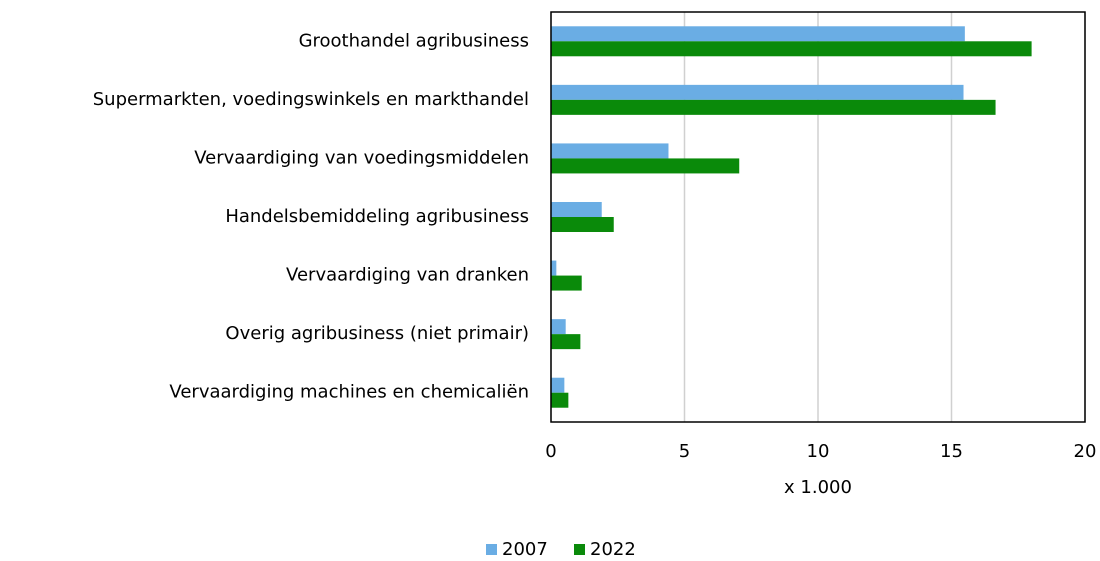  I want to click on y-tick-label: Vervaardiging van voedingsmiddelen, so click(361, 157).